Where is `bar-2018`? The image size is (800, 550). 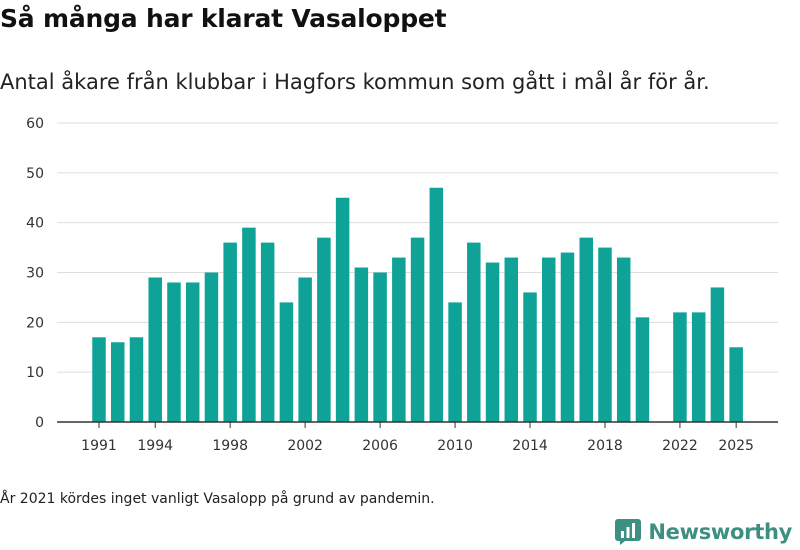
bar-2018 is located at coordinates (605, 334).